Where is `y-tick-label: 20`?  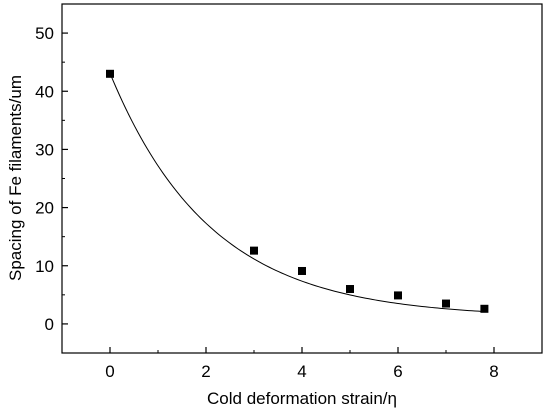 y-tick-label: 20 is located at coordinates (44, 208).